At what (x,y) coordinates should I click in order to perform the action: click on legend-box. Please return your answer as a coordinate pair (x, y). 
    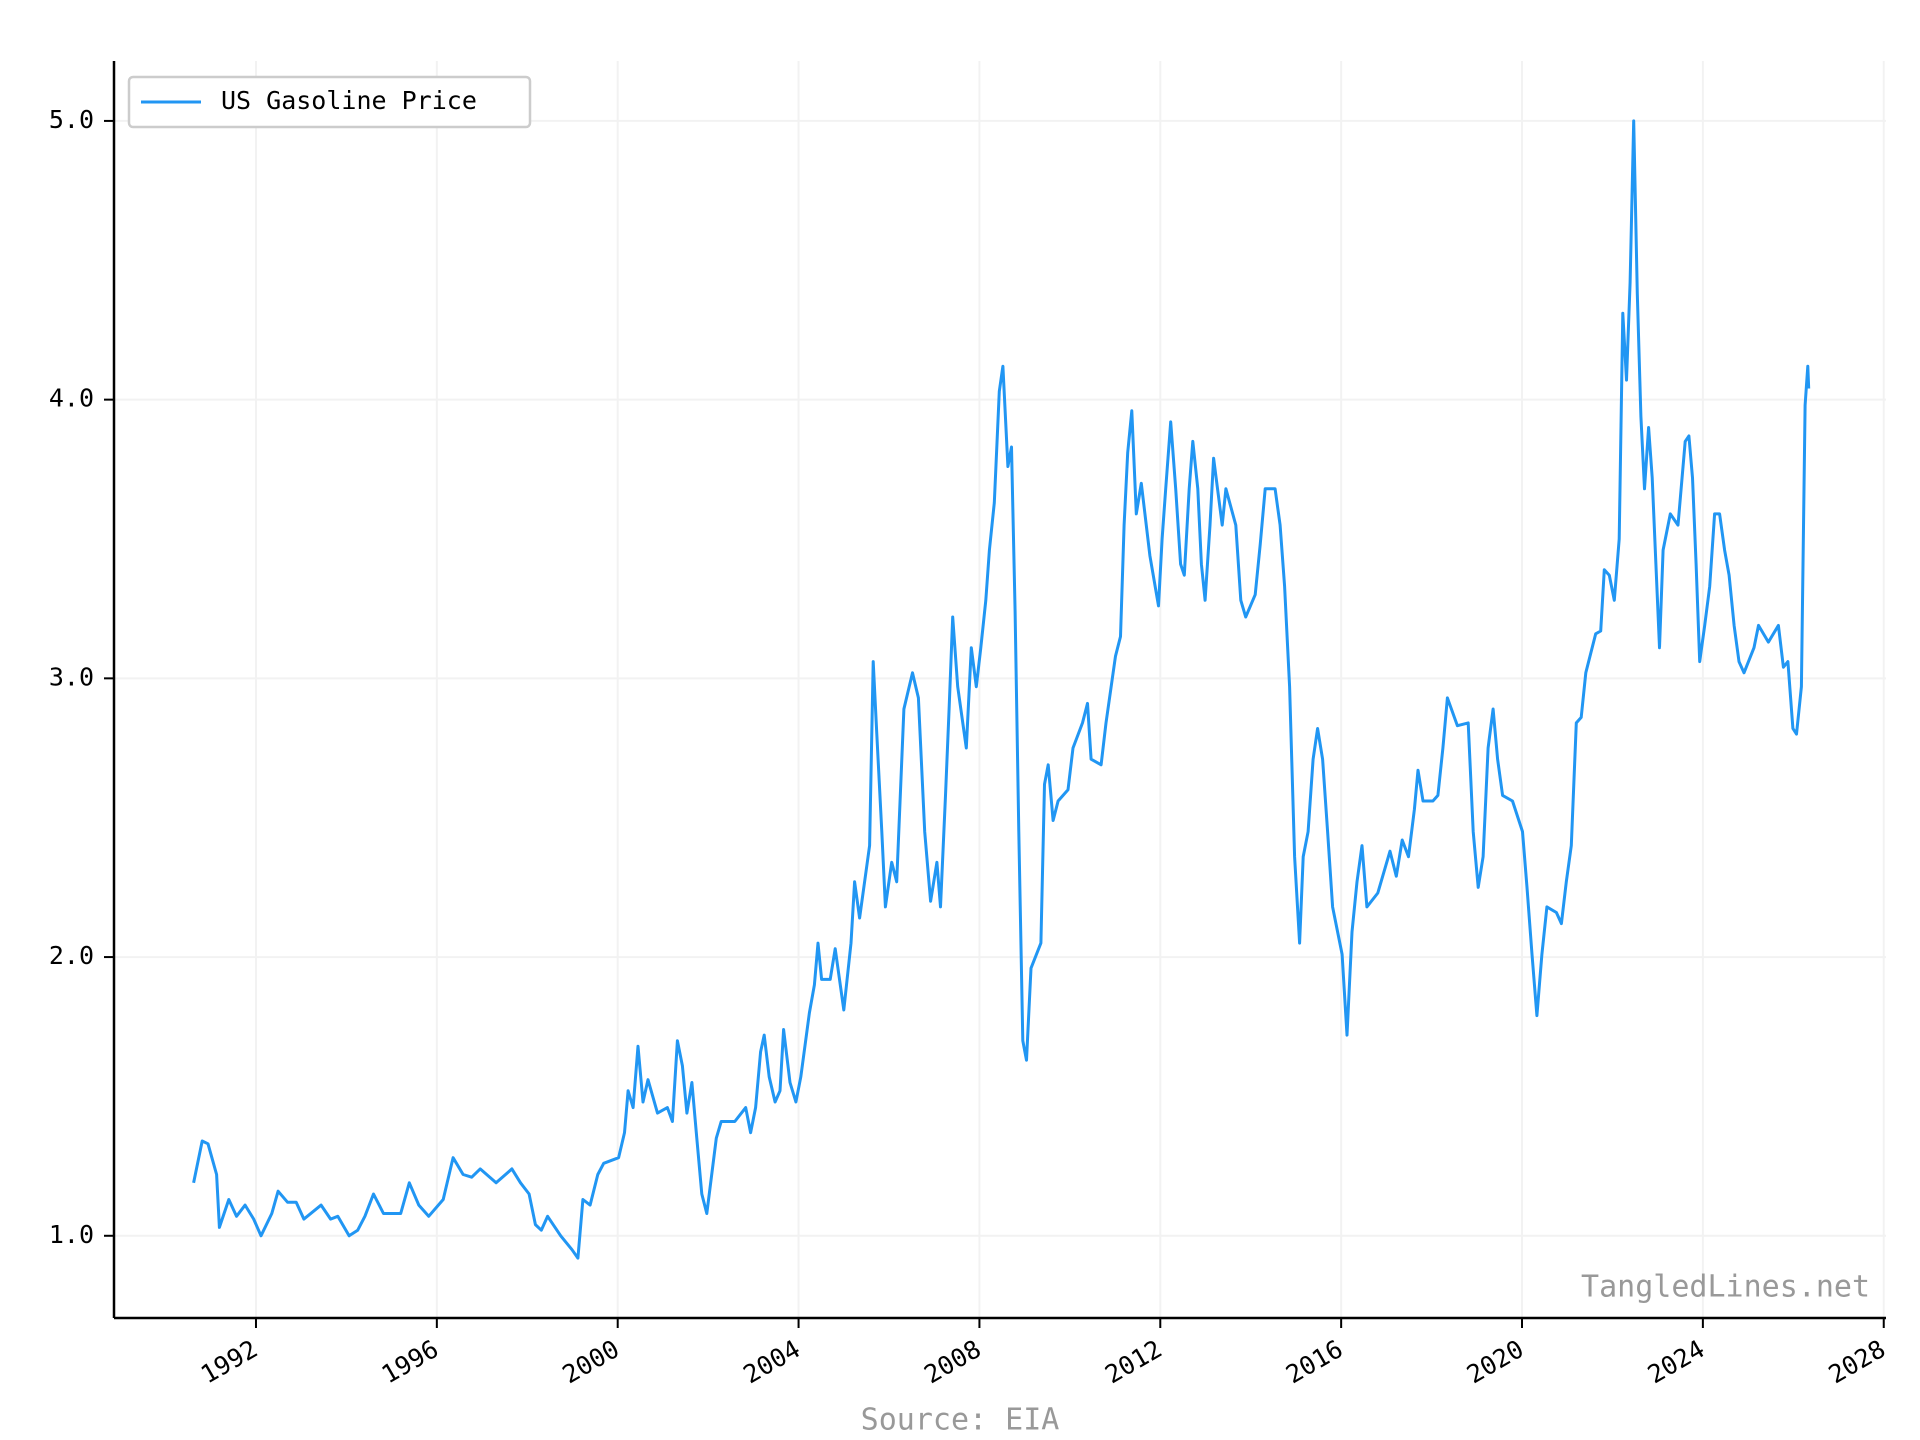
    Looking at the image, I should click on (329, 102).